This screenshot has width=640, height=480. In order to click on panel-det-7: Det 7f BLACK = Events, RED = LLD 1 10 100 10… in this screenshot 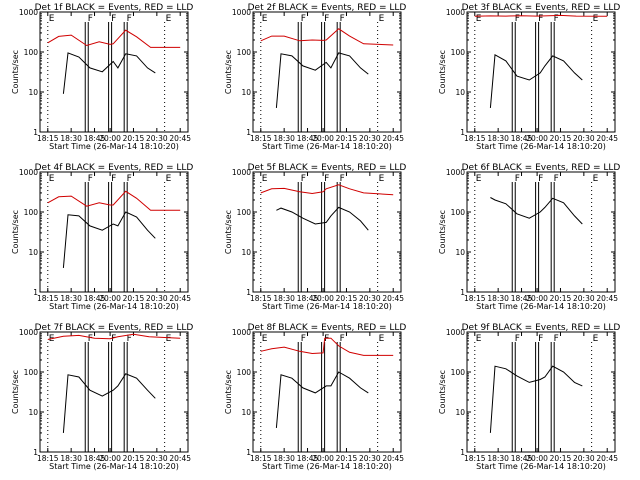, I will do `click(102, 397)`.